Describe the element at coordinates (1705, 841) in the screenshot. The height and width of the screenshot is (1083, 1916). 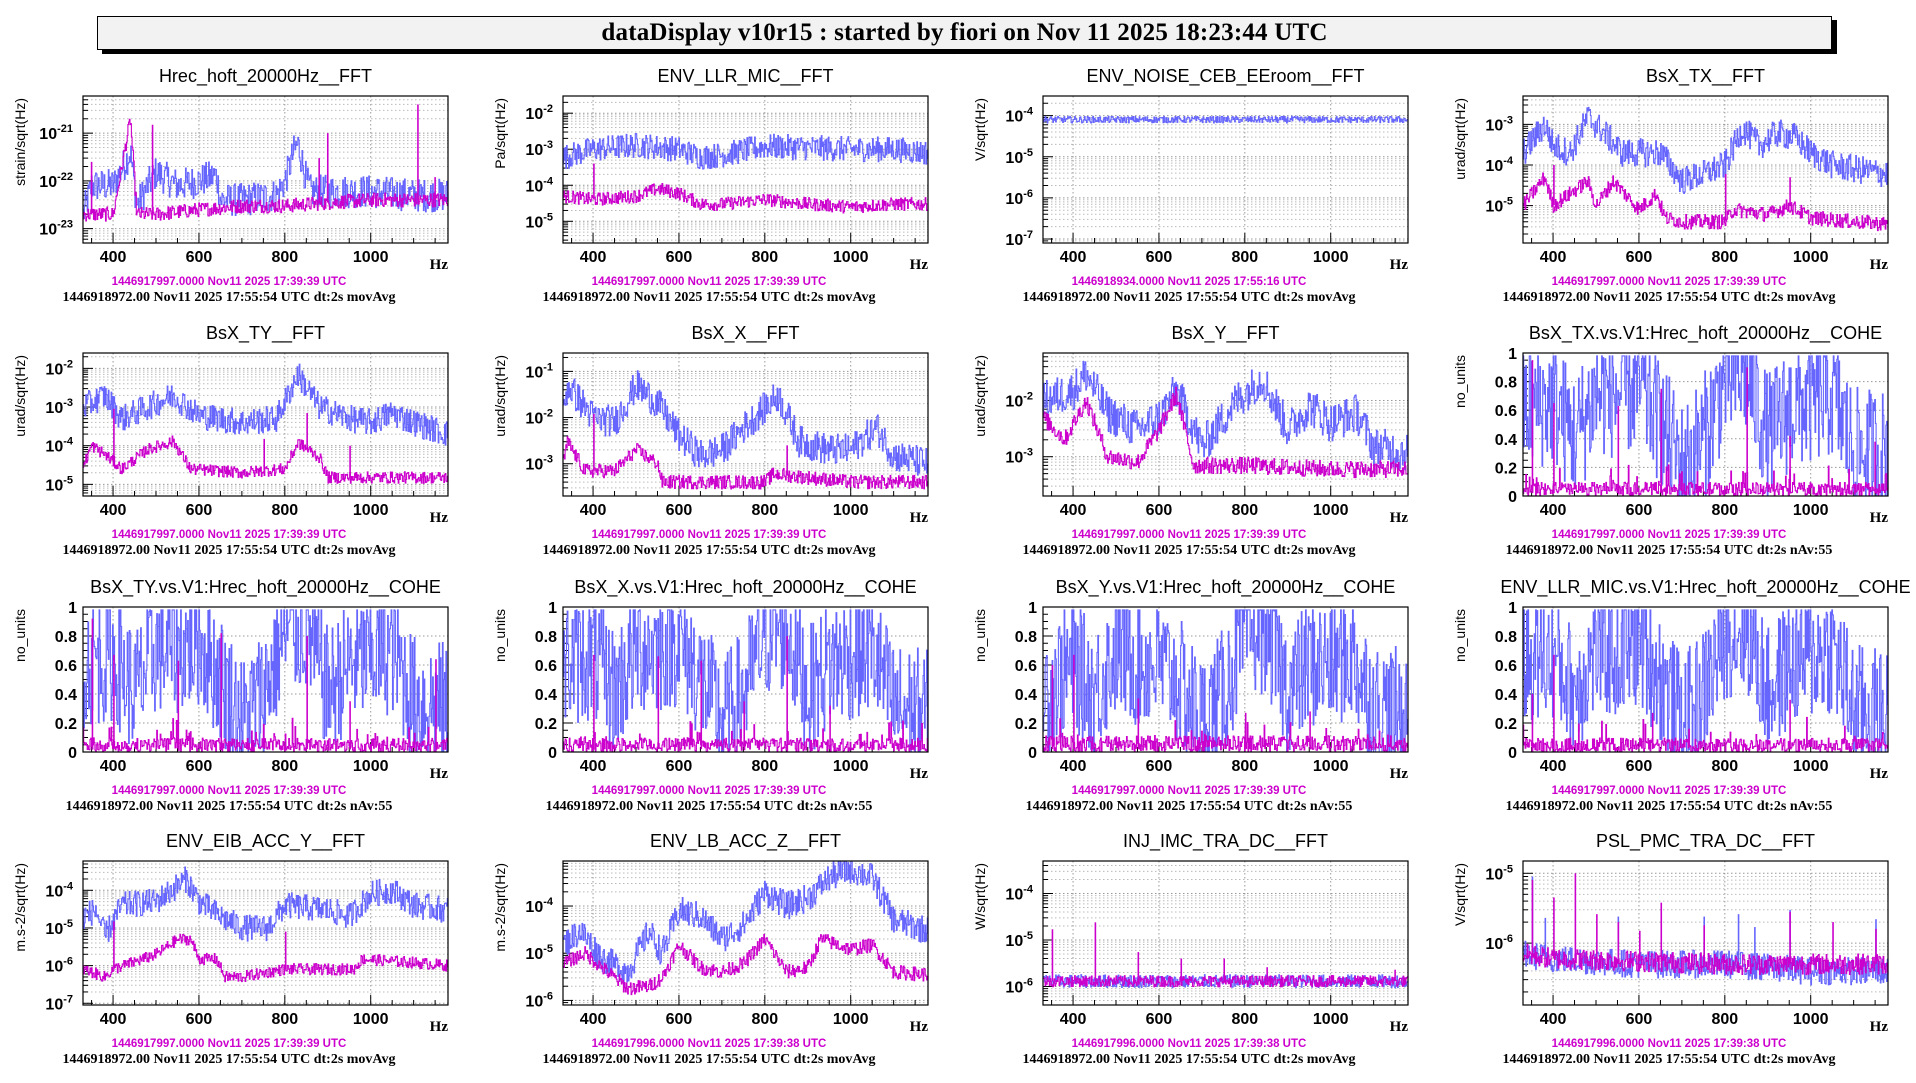
I see `plot-title: PSL_PMC_TRA_DC__FFT` at that location.